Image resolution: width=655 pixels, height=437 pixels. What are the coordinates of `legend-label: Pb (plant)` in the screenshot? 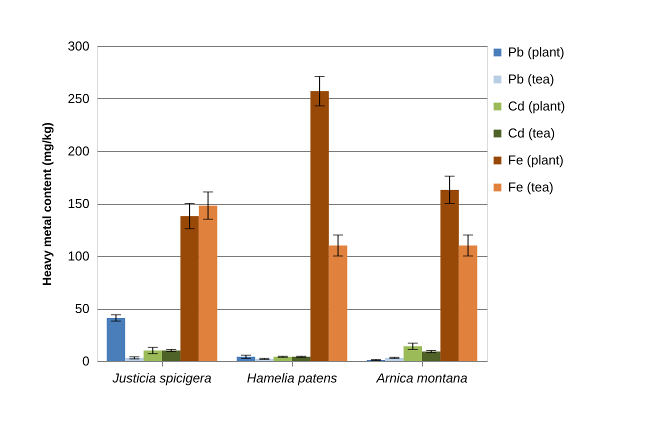 It's located at (536, 52).